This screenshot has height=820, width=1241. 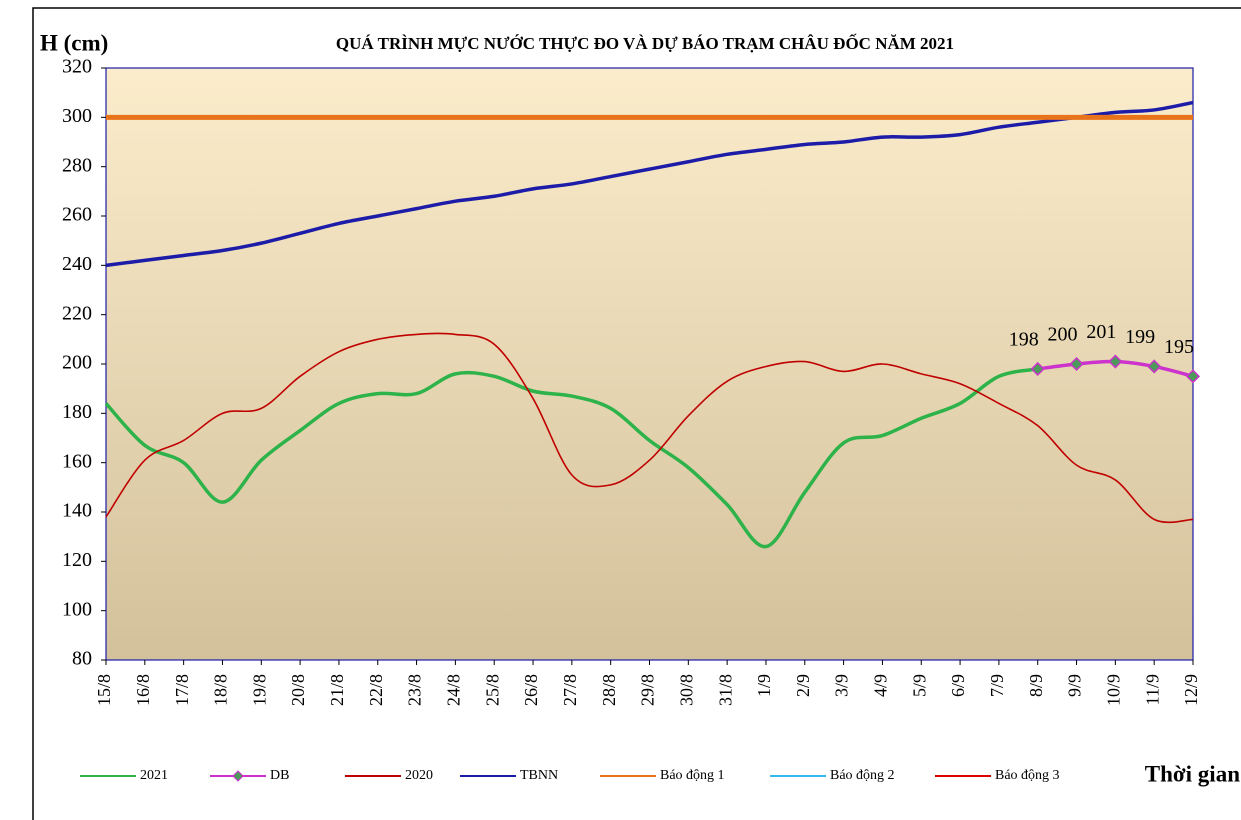 What do you see at coordinates (492, 690) in the screenshot?
I see `x-tick-label: 25/8` at bounding box center [492, 690].